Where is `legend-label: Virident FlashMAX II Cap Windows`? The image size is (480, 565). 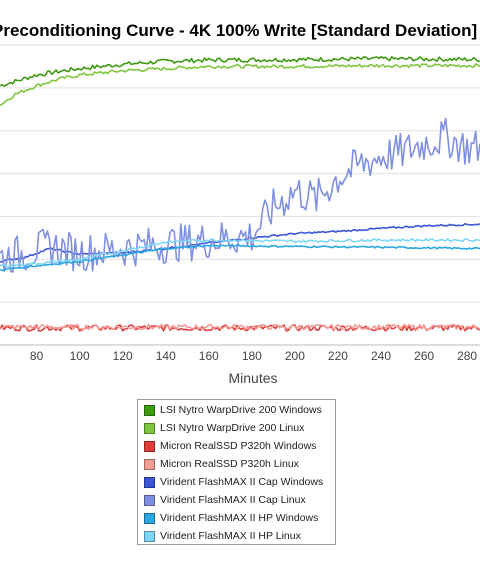
legend-label: Virident FlashMAX II Cap Windows is located at coordinates (242, 482).